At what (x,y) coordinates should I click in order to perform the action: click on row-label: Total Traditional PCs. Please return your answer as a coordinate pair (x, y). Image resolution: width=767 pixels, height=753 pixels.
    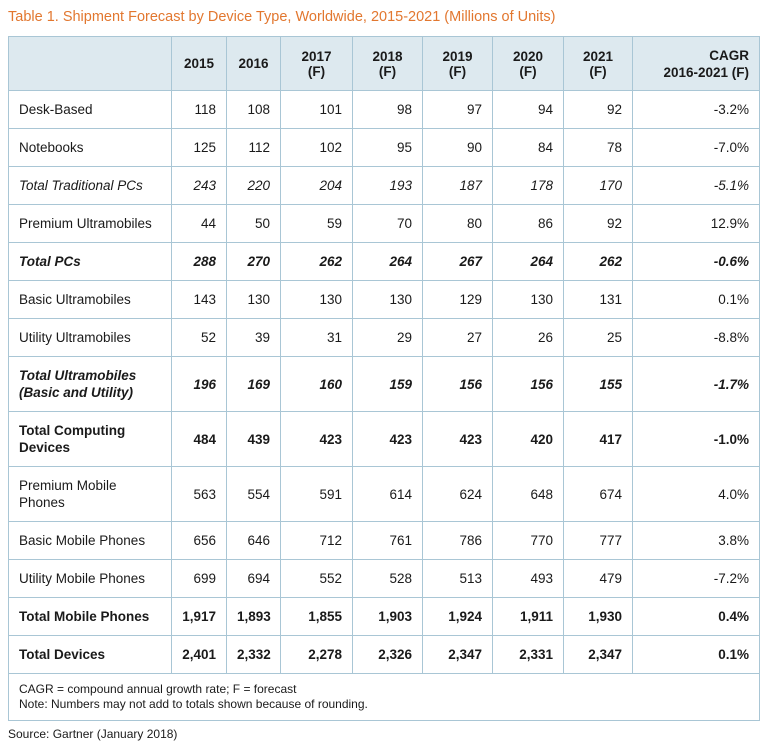
    Looking at the image, I should click on (90, 185).